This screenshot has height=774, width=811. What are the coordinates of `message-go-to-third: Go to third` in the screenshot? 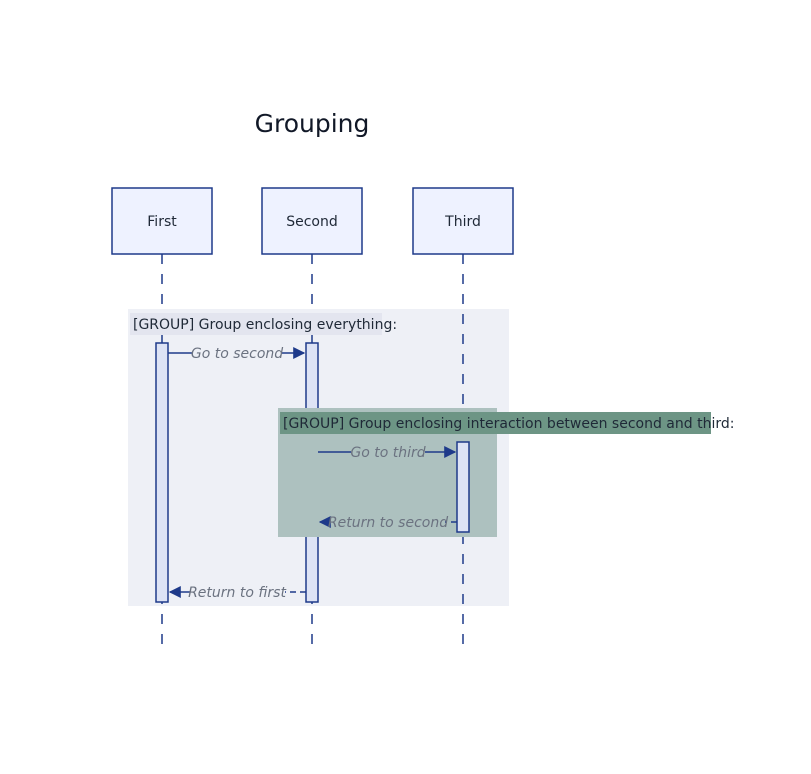 It's located at (387, 453).